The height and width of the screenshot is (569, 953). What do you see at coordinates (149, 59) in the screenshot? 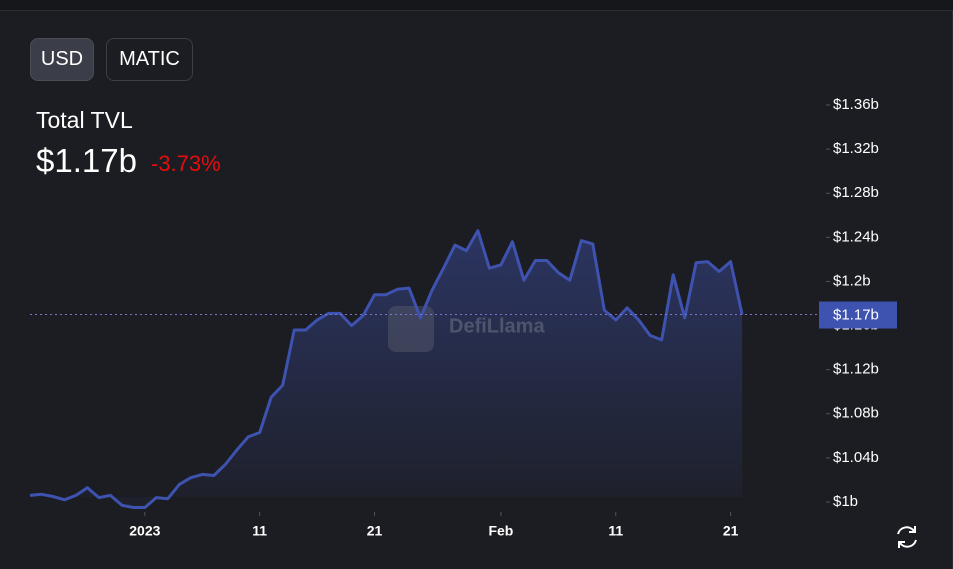
I see `matic-button: MATIC` at bounding box center [149, 59].